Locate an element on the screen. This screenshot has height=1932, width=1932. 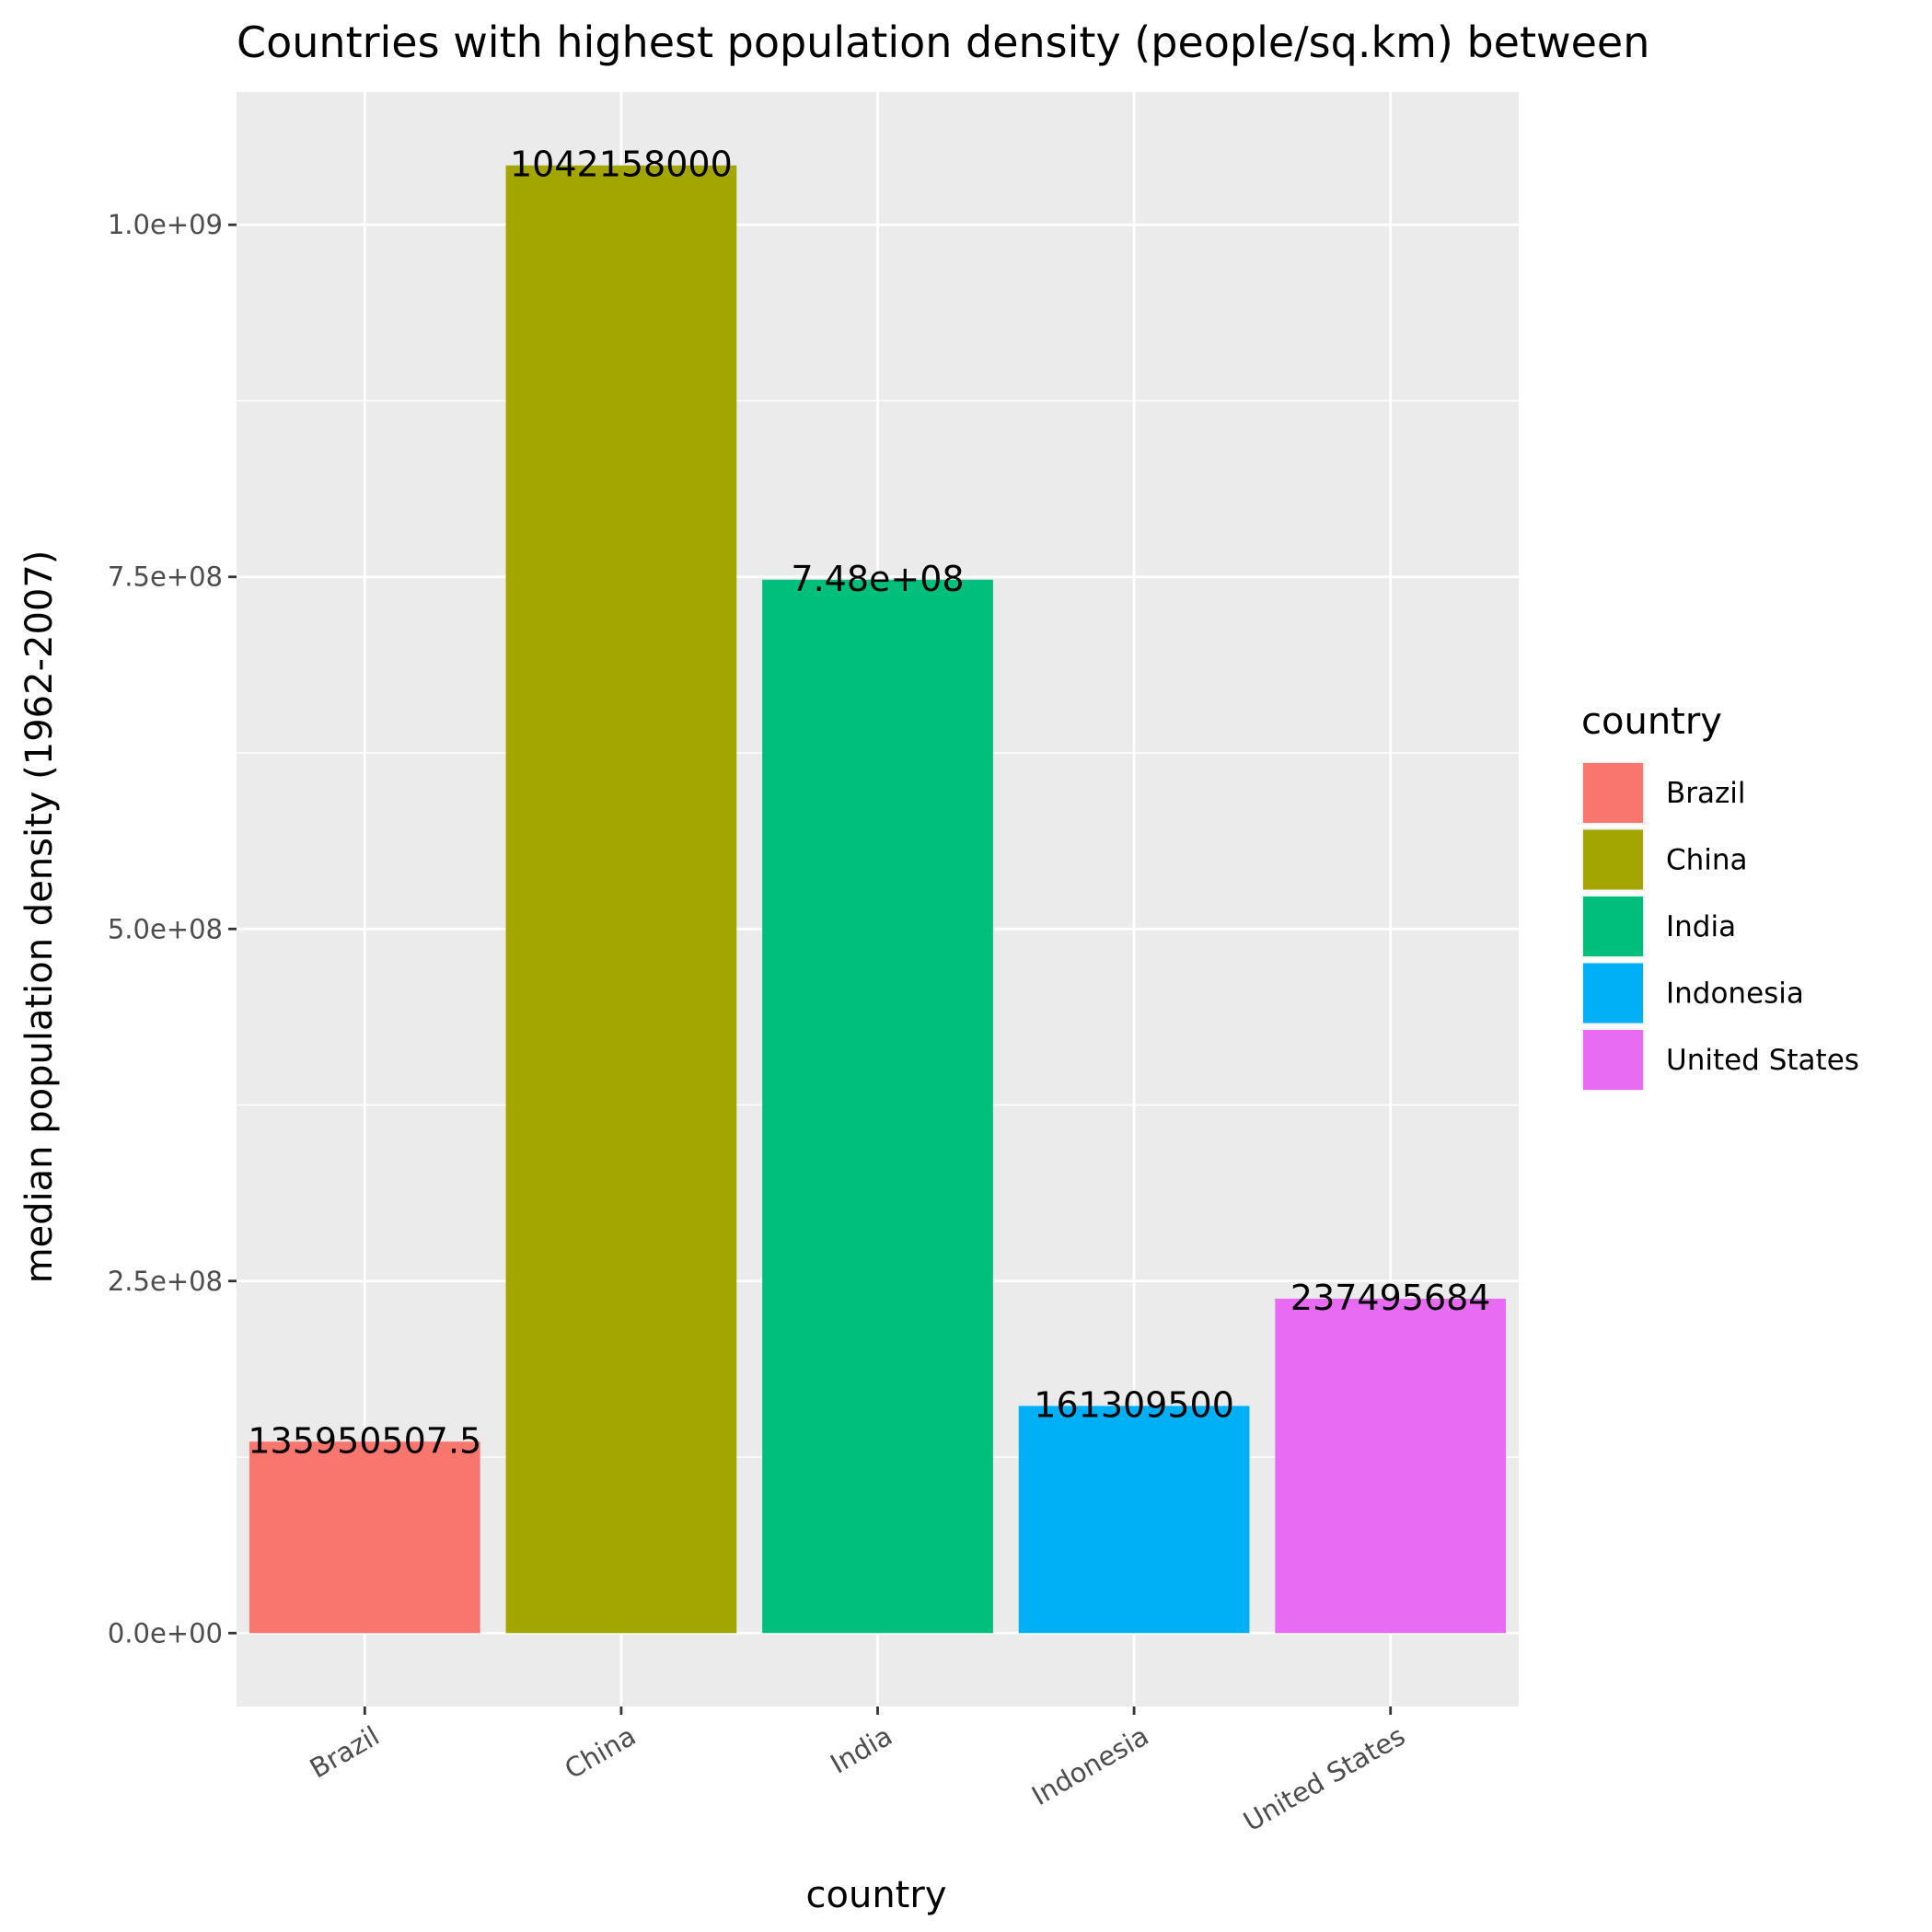
bar-value-label: 1042158000 is located at coordinates (621, 165).